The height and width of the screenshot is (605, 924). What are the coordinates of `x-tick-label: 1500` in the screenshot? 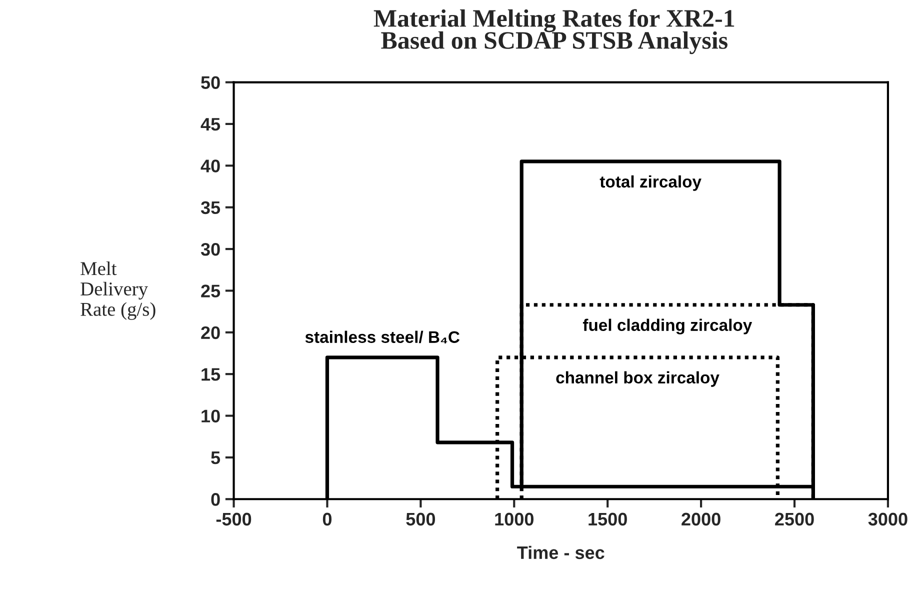 It's located at (607, 519).